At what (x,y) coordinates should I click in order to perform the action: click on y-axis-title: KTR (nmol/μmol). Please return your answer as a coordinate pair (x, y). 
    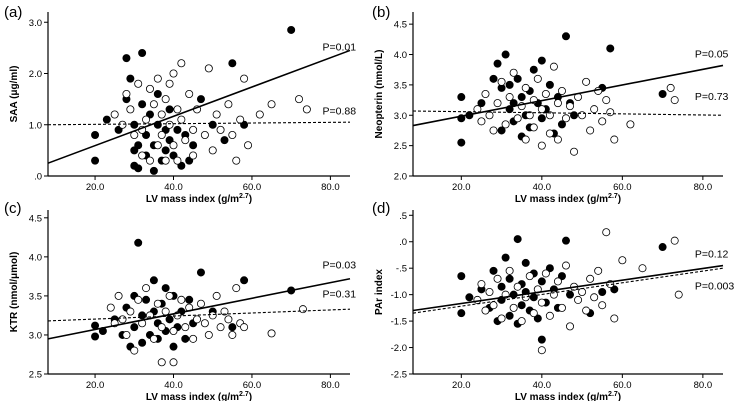
    Looking at the image, I should click on (14, 292).